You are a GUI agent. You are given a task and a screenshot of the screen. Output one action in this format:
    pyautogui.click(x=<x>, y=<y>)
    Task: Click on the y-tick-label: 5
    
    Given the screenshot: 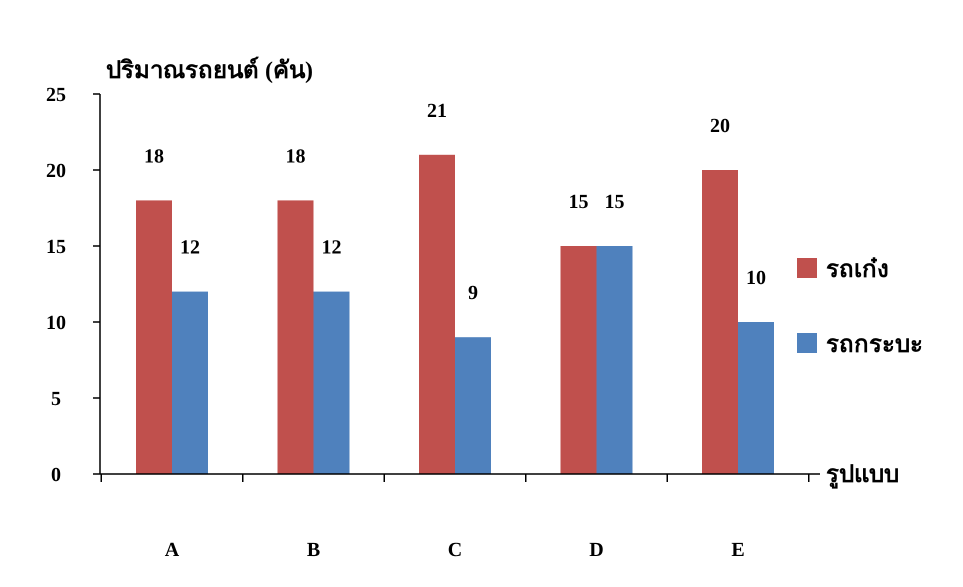 What is the action you would take?
    pyautogui.click(x=56, y=399)
    